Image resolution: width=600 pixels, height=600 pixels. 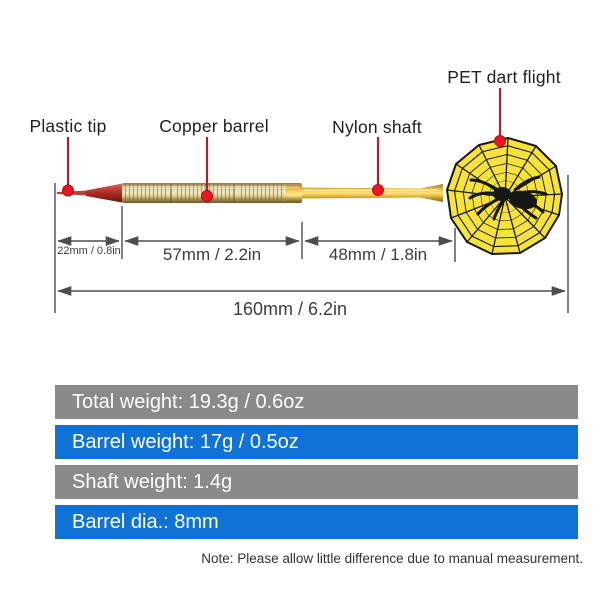 What do you see at coordinates (316, 442) in the screenshot?
I see `spec-row-barrel-weight: Barrel weight: 17g / 0.5oz` at bounding box center [316, 442].